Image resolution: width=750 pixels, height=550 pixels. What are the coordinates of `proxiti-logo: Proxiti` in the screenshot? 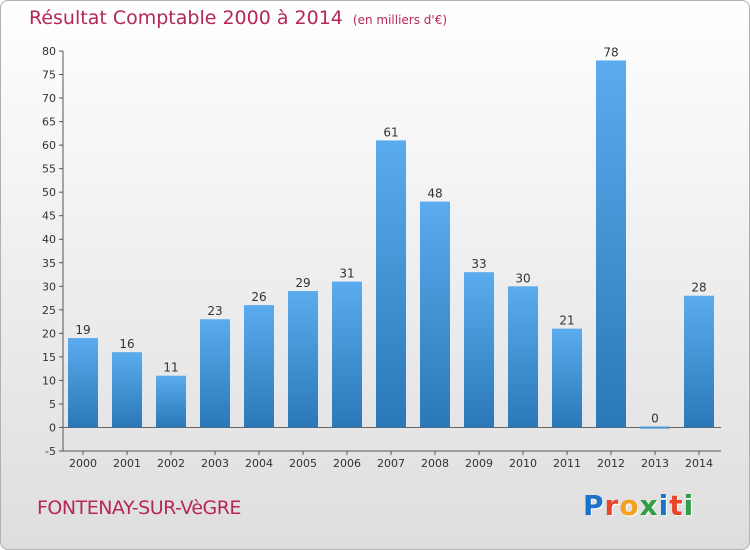 It's located at (638, 505).